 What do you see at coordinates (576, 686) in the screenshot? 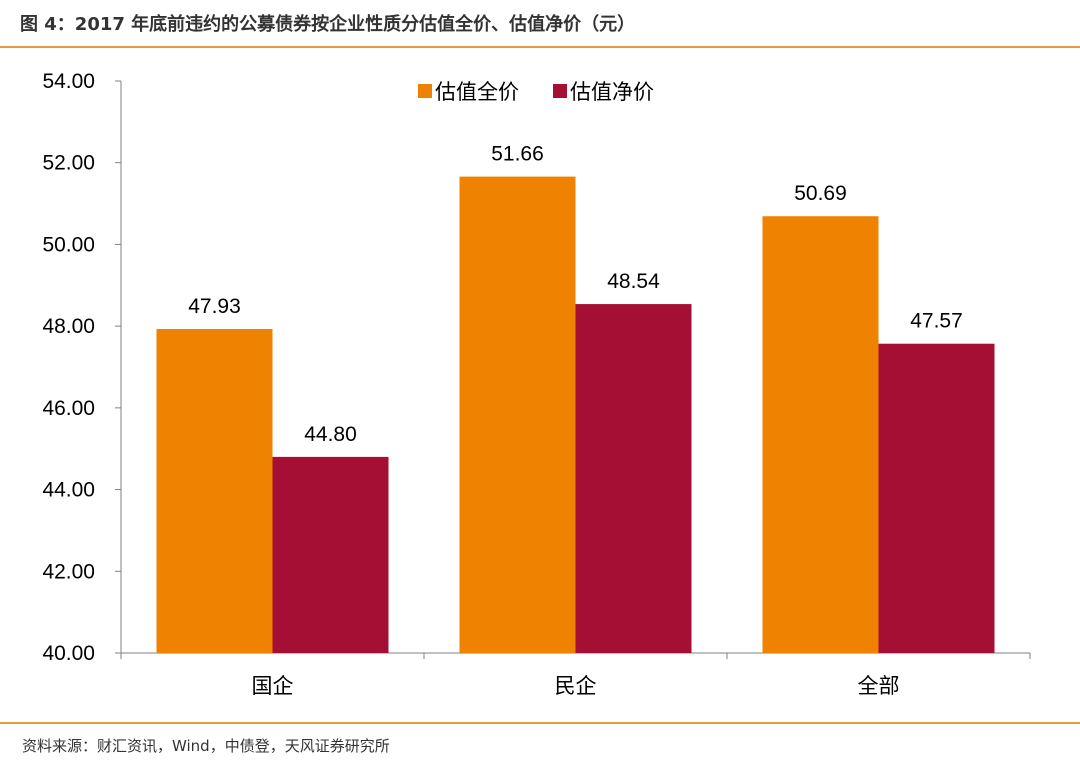
I see `x-category-label: 民企` at bounding box center [576, 686].